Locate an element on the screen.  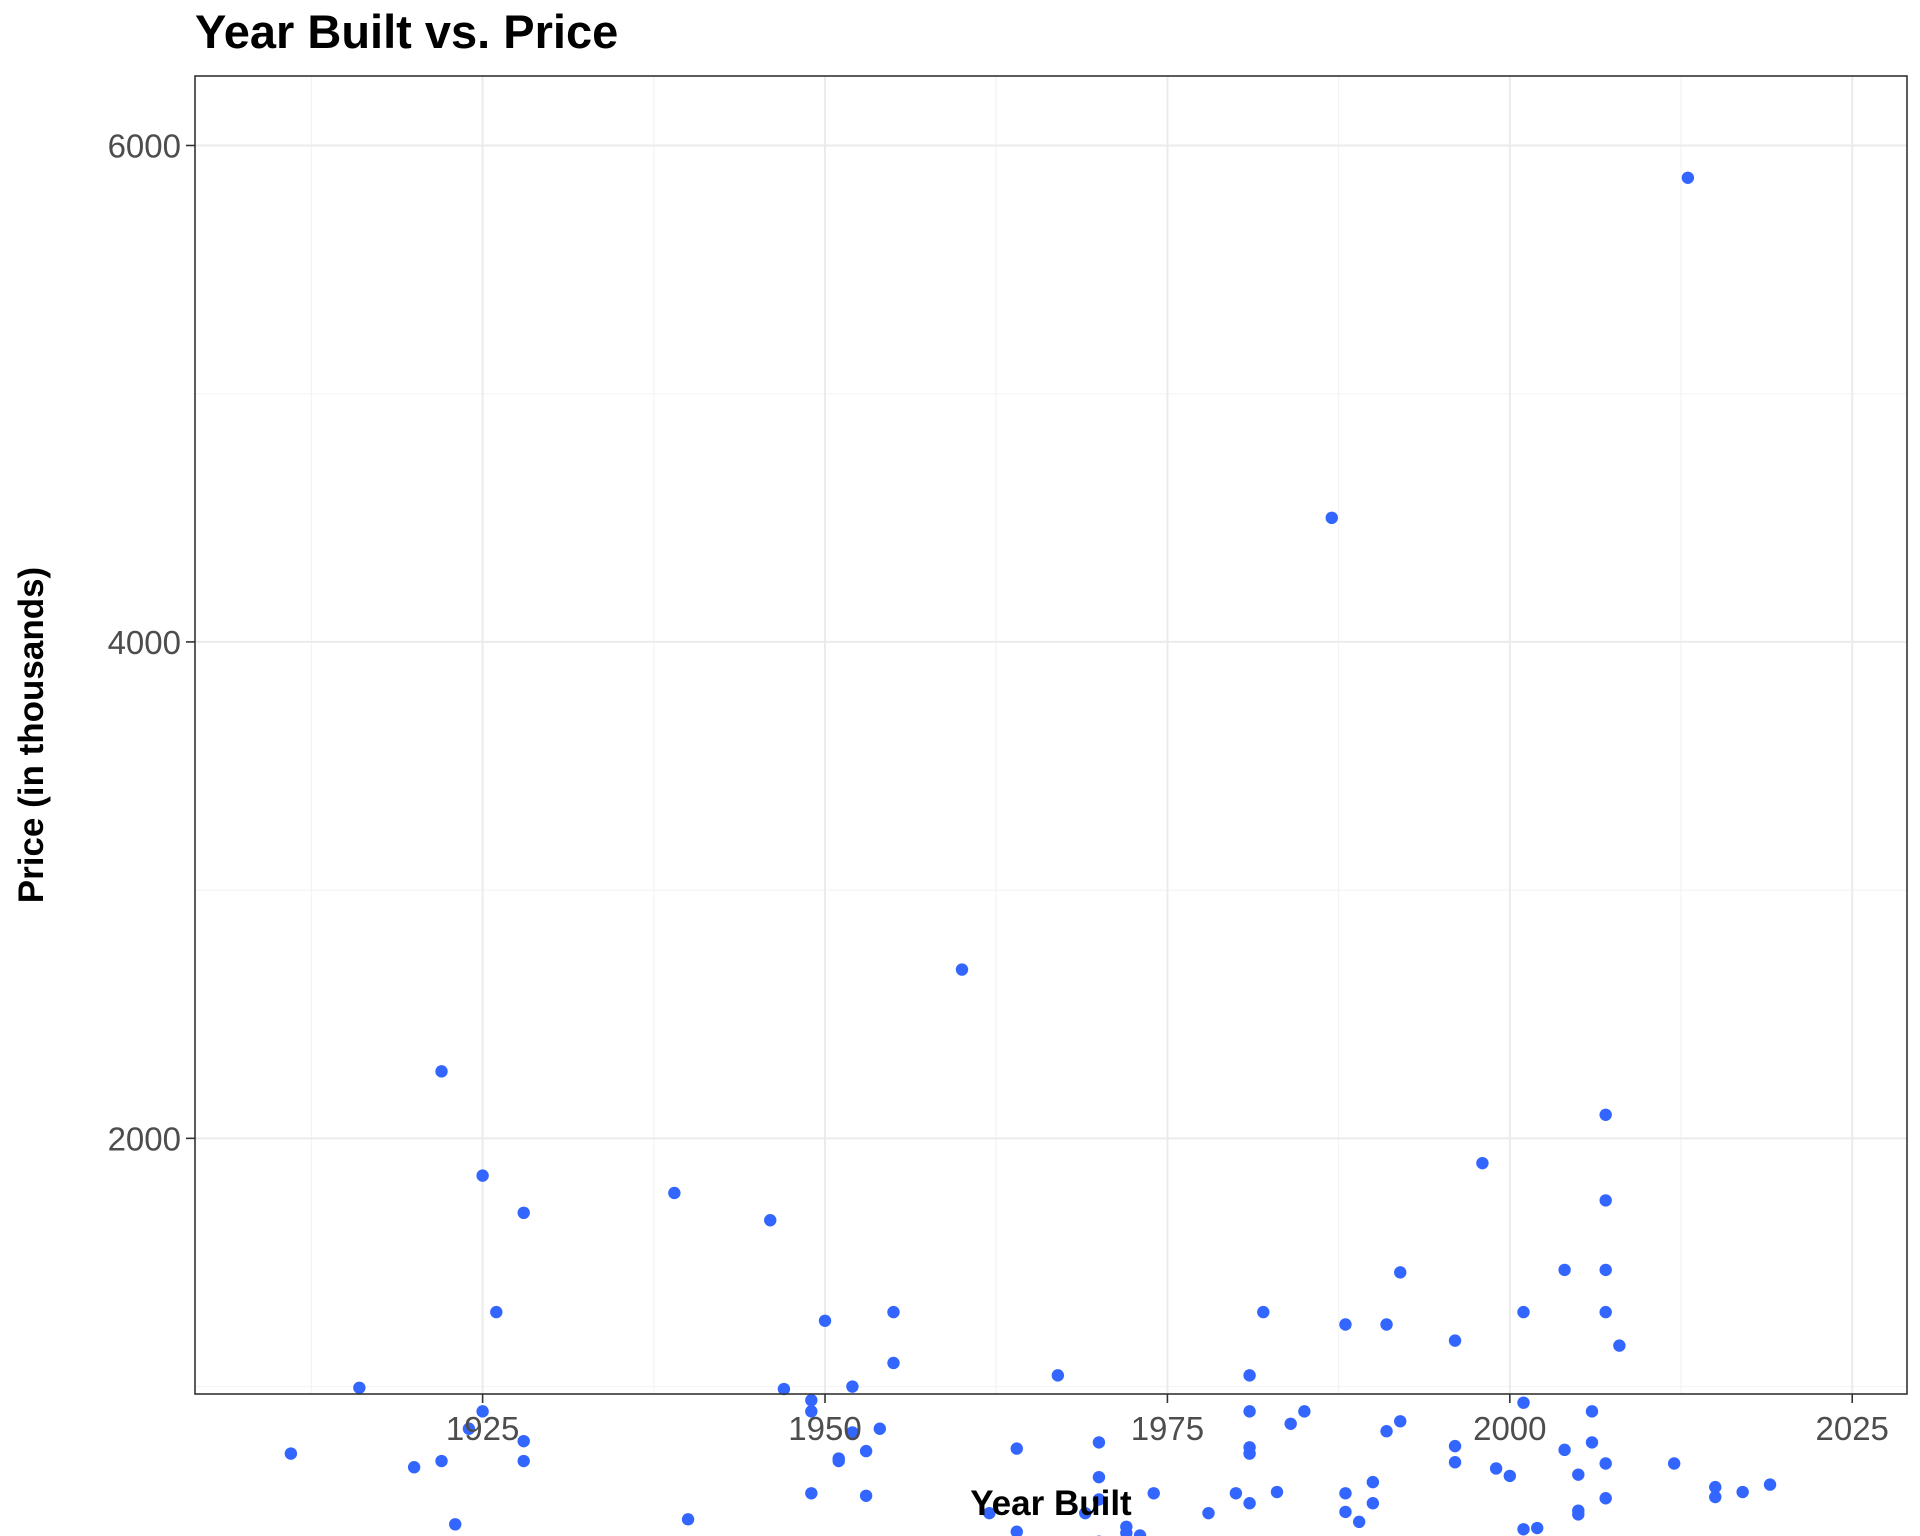
chart-title: Year Built vs. Price is located at coordinates (406, 31).